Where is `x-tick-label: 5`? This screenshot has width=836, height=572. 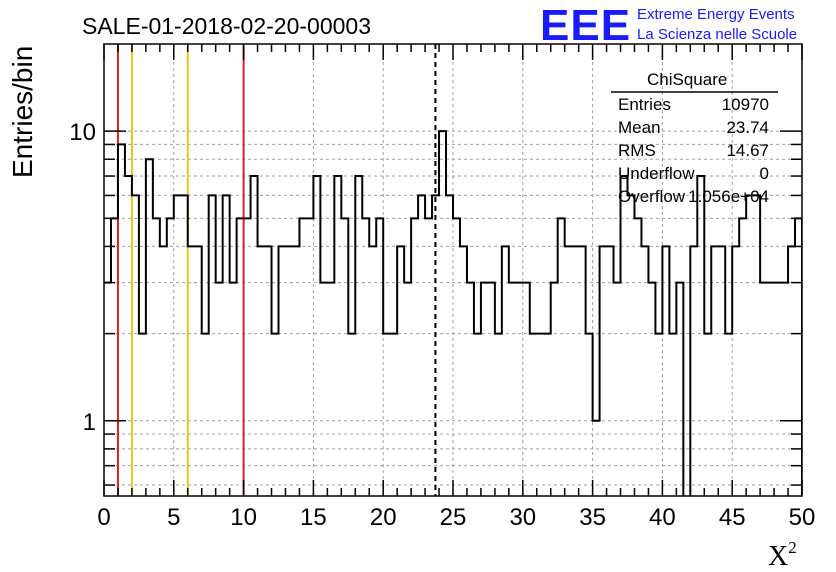
x-tick-label: 5 is located at coordinates (173, 517).